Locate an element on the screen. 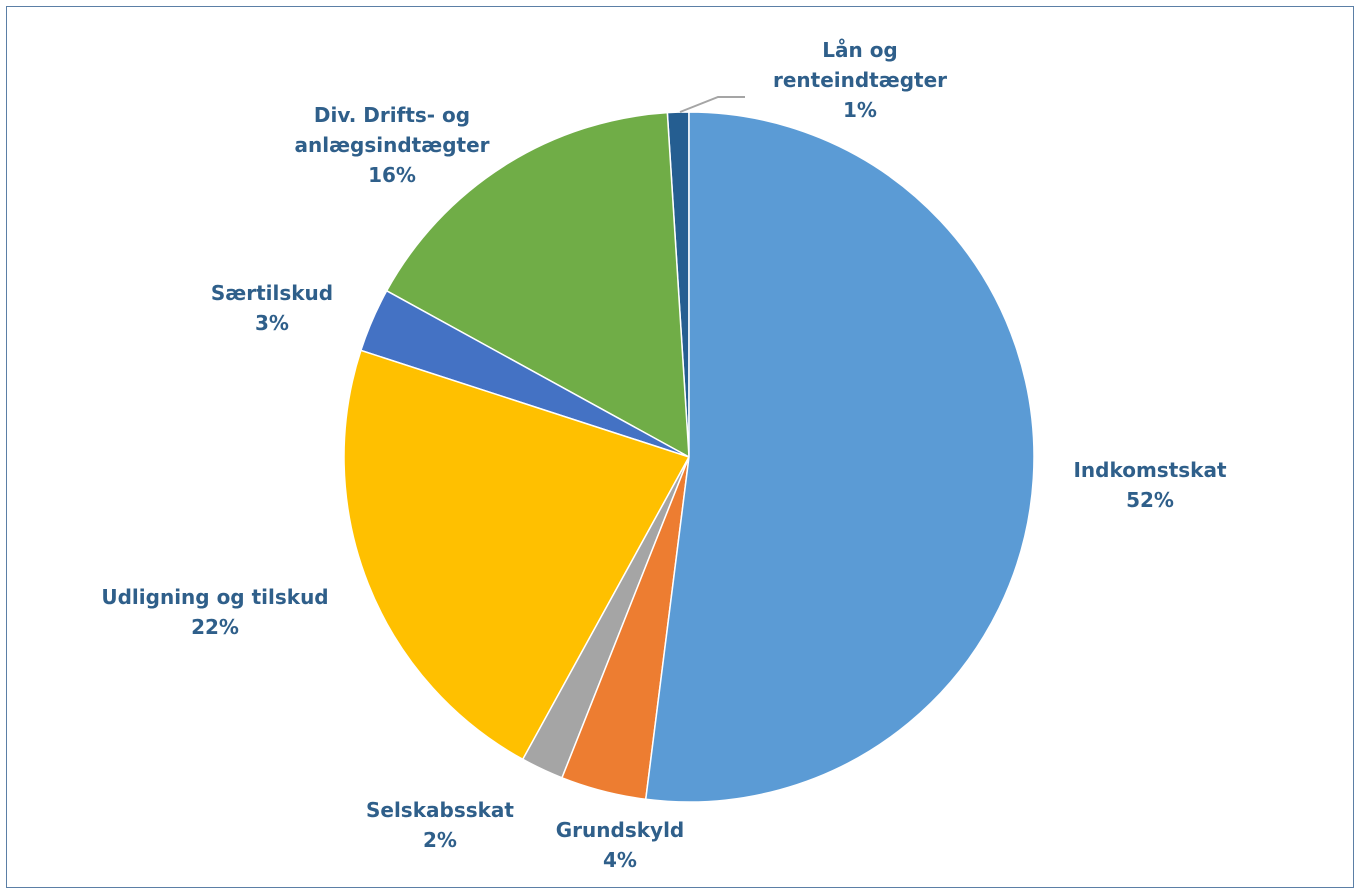  value-label: 4% is located at coordinates (620, 860).